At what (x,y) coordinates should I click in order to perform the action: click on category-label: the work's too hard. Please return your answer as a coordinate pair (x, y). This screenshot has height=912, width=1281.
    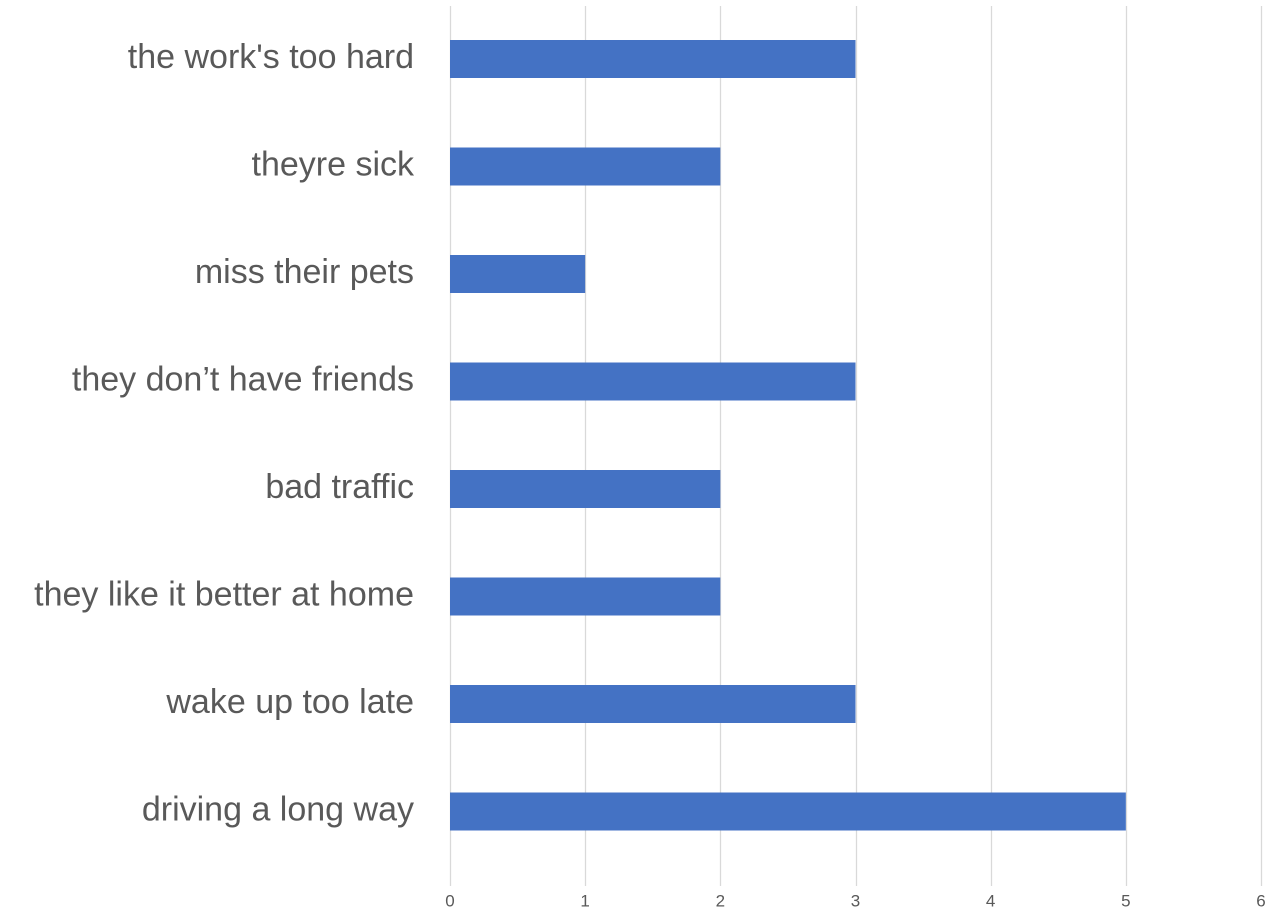
    Looking at the image, I should click on (271, 57).